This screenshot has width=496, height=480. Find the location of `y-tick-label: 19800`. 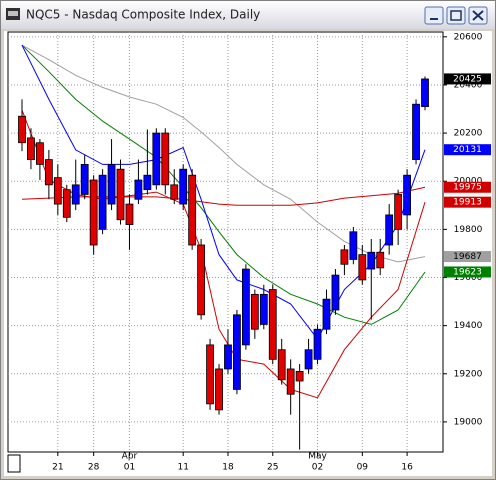

y-tick-label: 19800 is located at coordinates (468, 230).